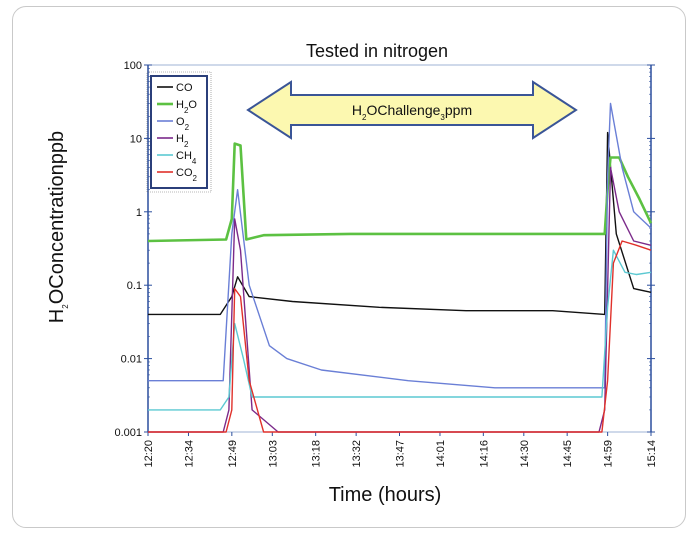  I want to click on x-tick-label: 15:14, so click(652, 454).